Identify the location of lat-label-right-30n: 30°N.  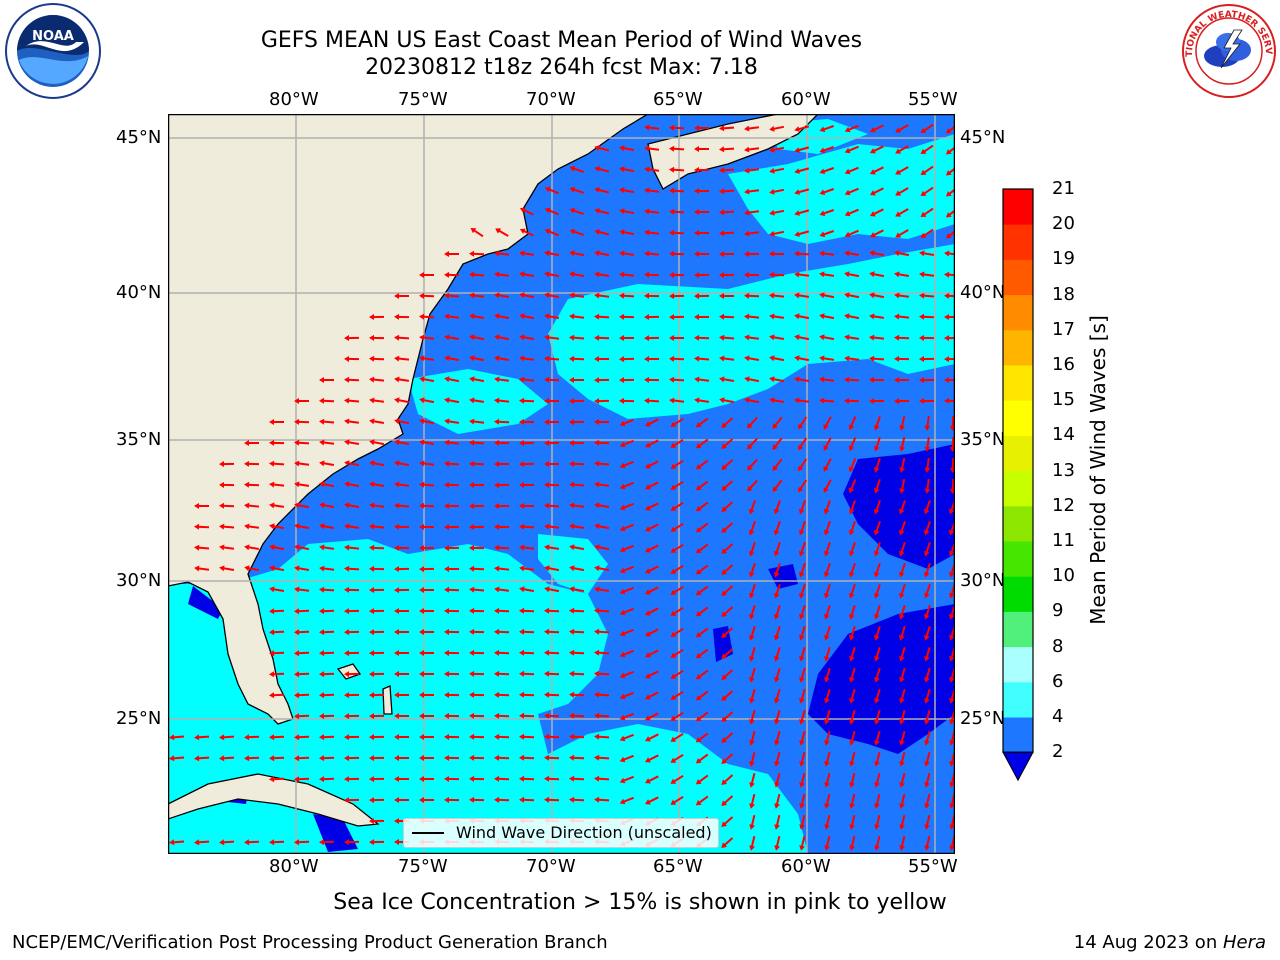
(983, 580).